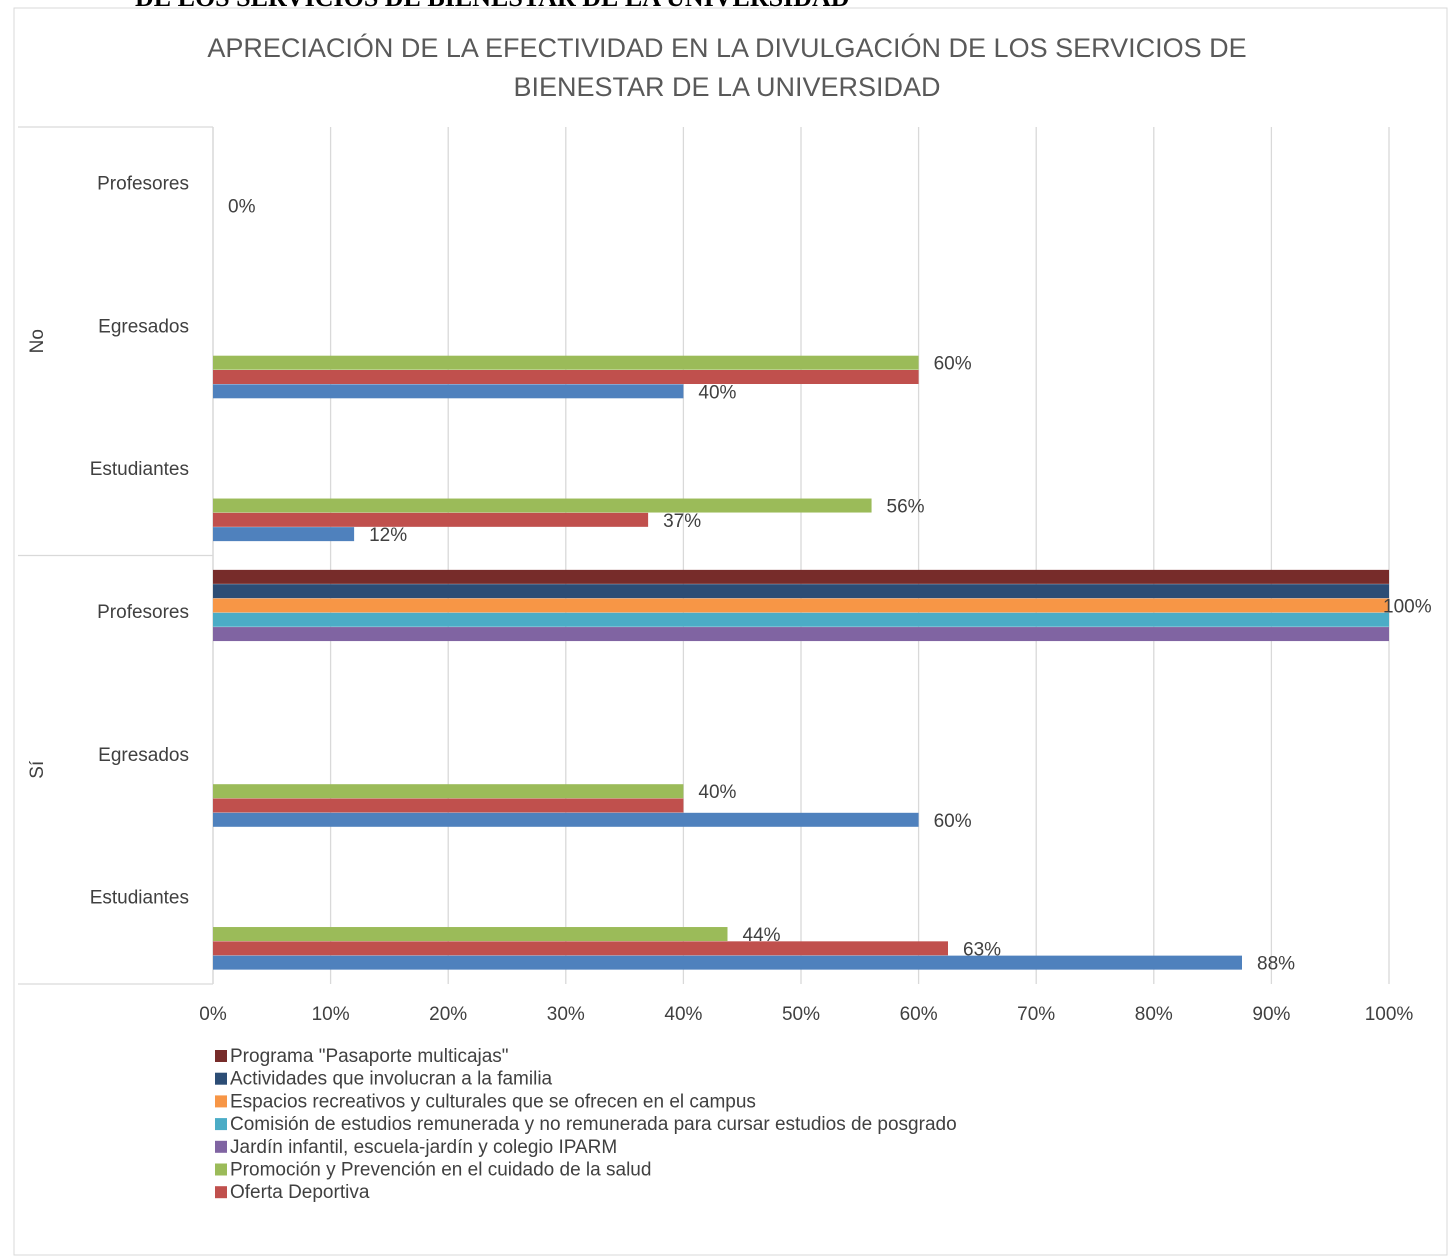 Image resolution: width=1450 pixels, height=1256 pixels. I want to click on group-label: Sí, so click(37, 769).